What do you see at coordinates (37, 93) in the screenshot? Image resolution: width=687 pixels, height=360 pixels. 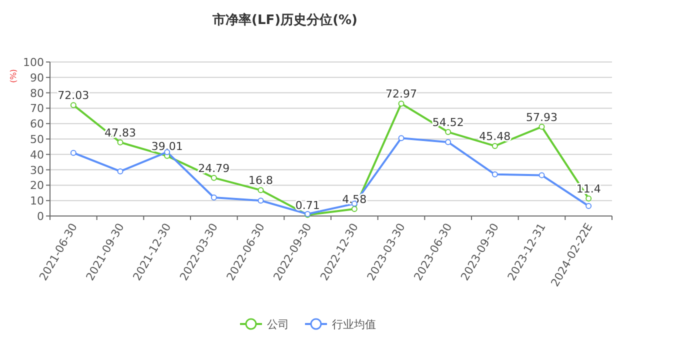 I see `y-tick-label: 80` at bounding box center [37, 93].